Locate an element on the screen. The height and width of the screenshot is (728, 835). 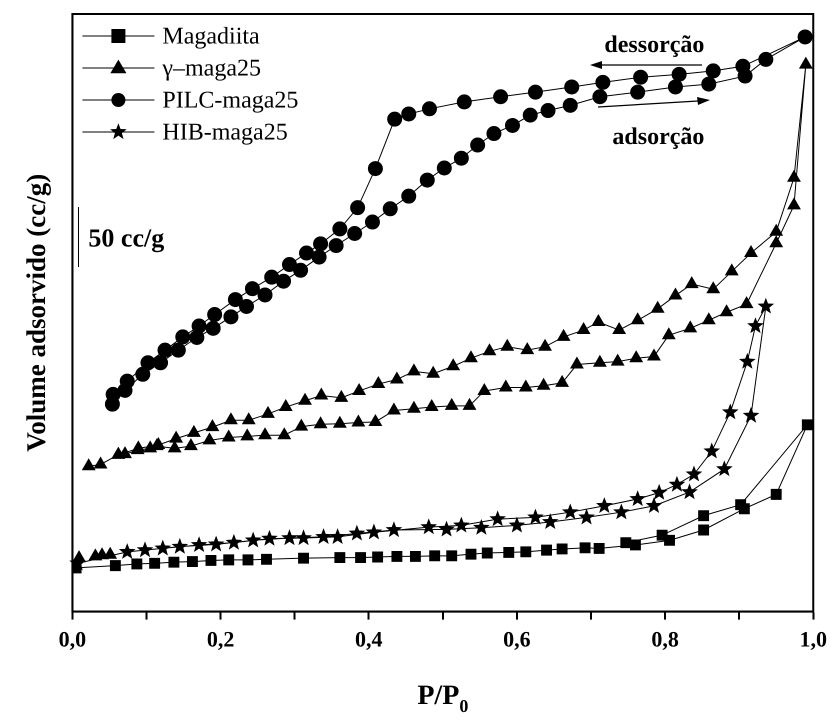
annotation: 50 cc/g is located at coordinates (126, 238).